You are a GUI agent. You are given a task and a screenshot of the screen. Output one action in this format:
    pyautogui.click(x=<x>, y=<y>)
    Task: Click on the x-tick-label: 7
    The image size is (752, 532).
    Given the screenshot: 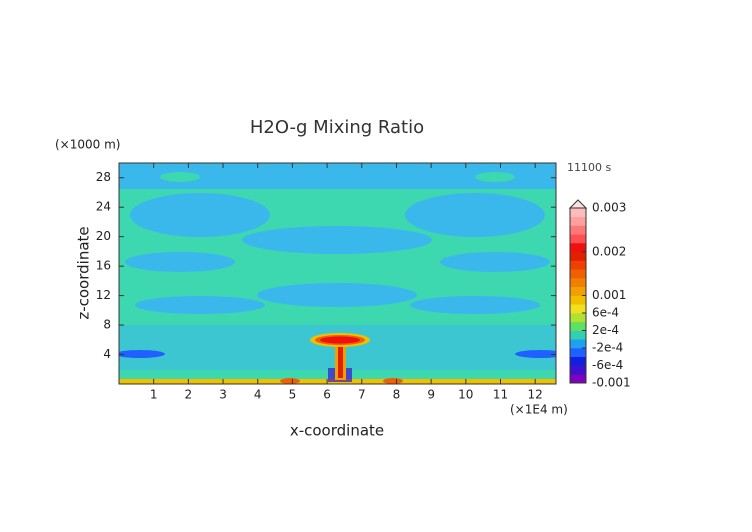 What is the action you would take?
    pyautogui.click(x=362, y=395)
    